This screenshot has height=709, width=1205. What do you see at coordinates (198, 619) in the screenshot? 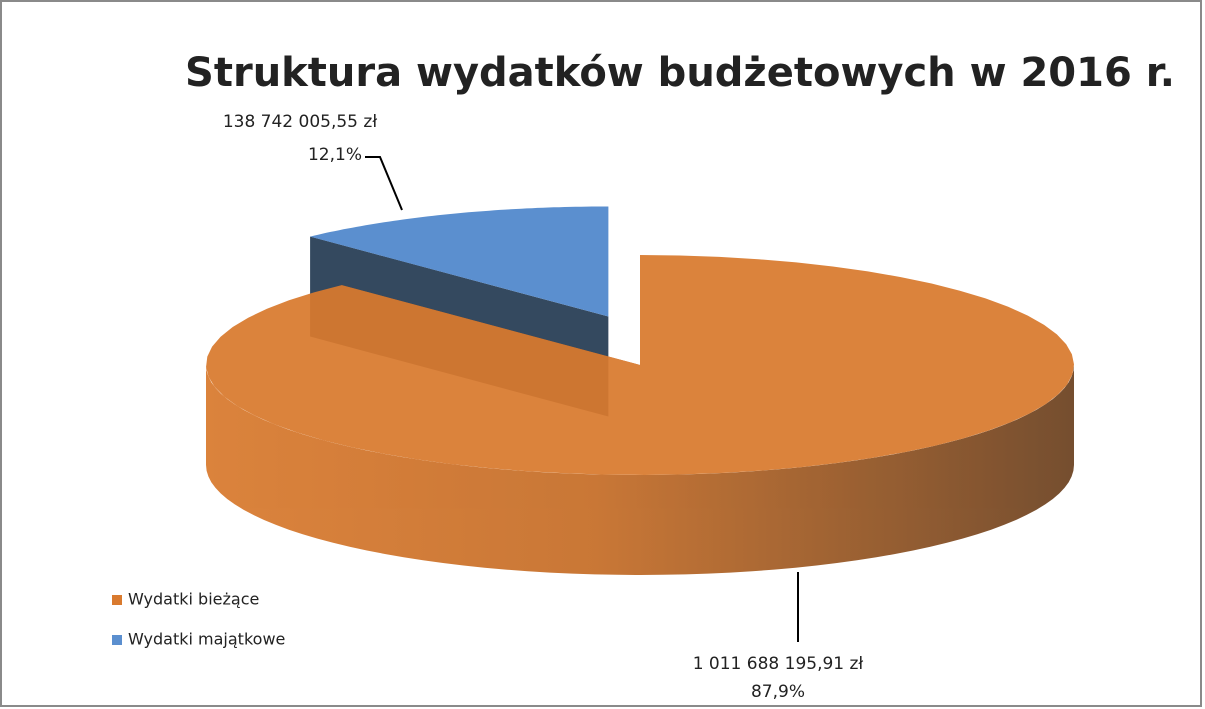
I see `legend: Wydatki bieżące Wydatki majątkowe` at bounding box center [198, 619].